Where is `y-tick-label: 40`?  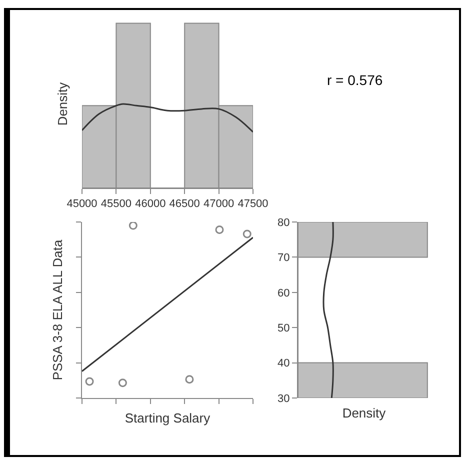
y-tick-label: 40 is located at coordinates (284, 364).